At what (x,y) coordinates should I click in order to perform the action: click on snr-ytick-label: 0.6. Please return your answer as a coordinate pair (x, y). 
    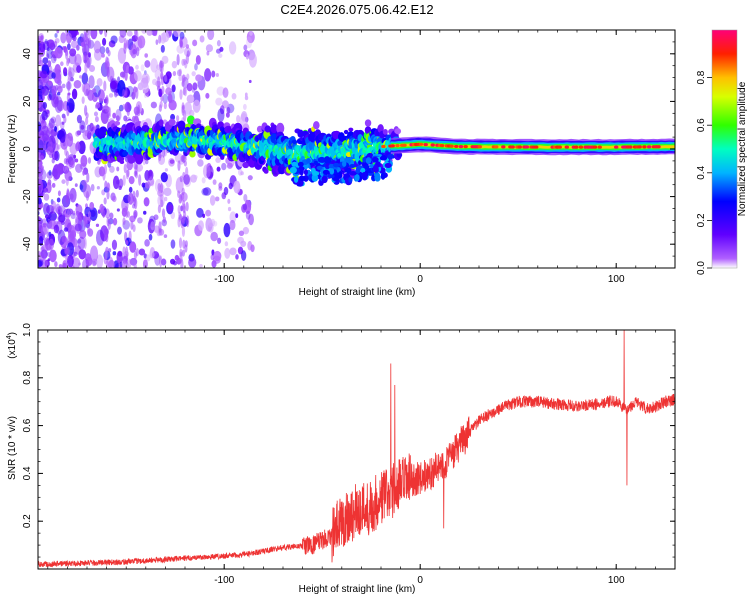
    Looking at the image, I should click on (27, 425).